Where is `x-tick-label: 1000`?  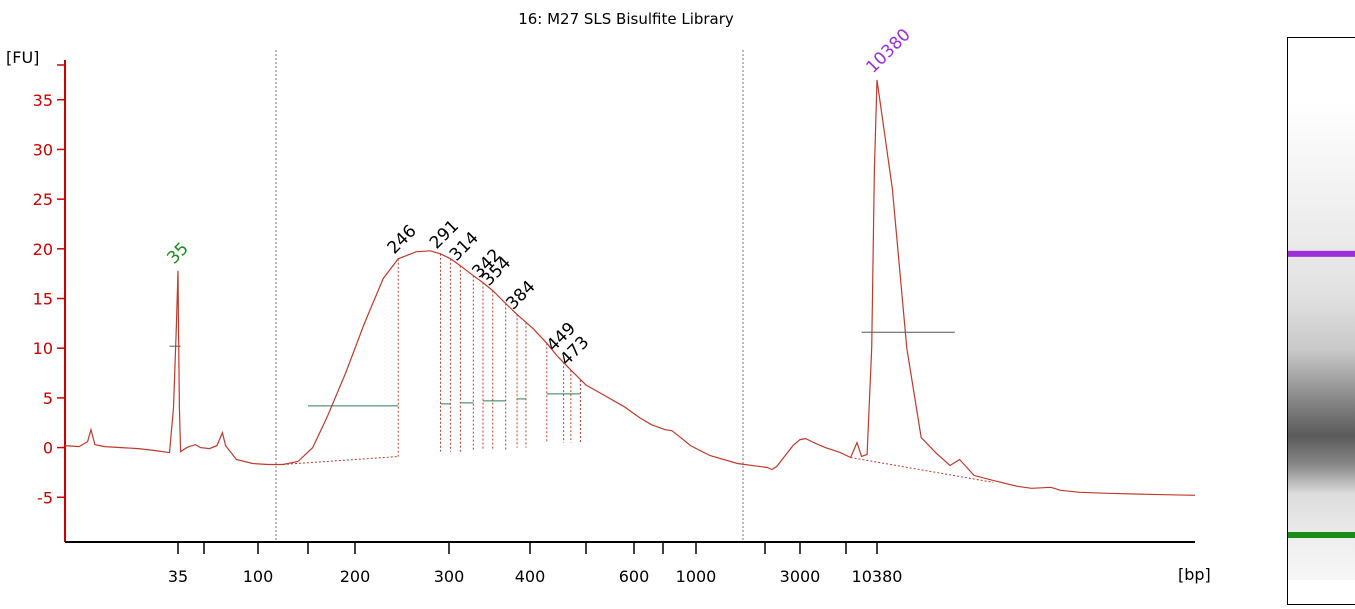 x-tick-label: 1000 is located at coordinates (696, 576).